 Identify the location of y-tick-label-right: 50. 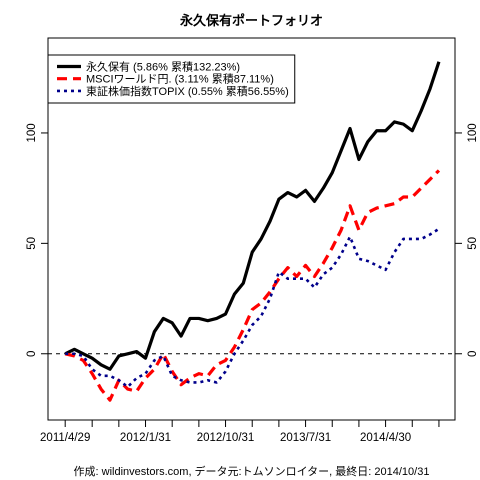
(473, 243).